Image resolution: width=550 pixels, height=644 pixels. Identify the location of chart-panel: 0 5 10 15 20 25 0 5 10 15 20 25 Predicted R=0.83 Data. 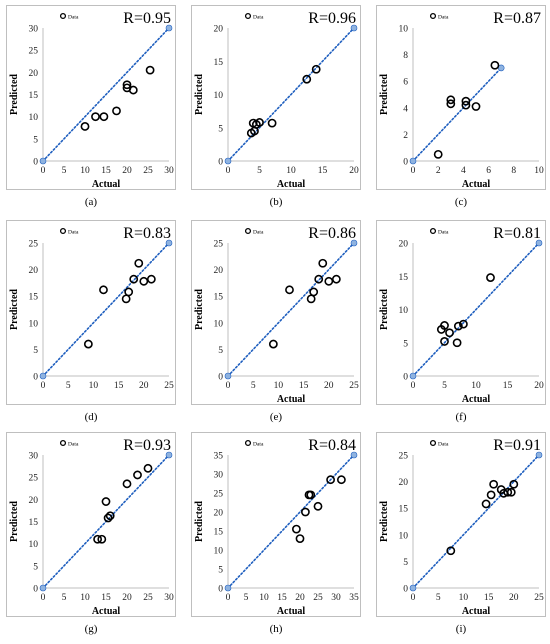
(91, 312).